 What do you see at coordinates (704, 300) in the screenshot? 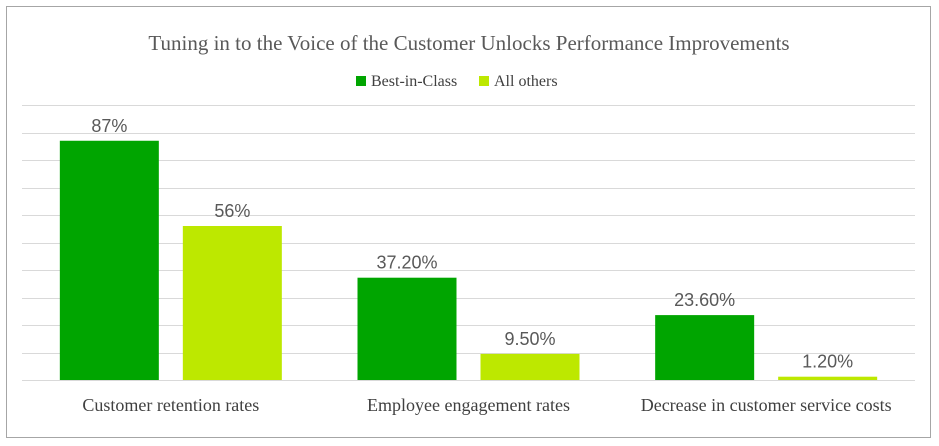
I see `data-label: 23.60%` at bounding box center [704, 300].